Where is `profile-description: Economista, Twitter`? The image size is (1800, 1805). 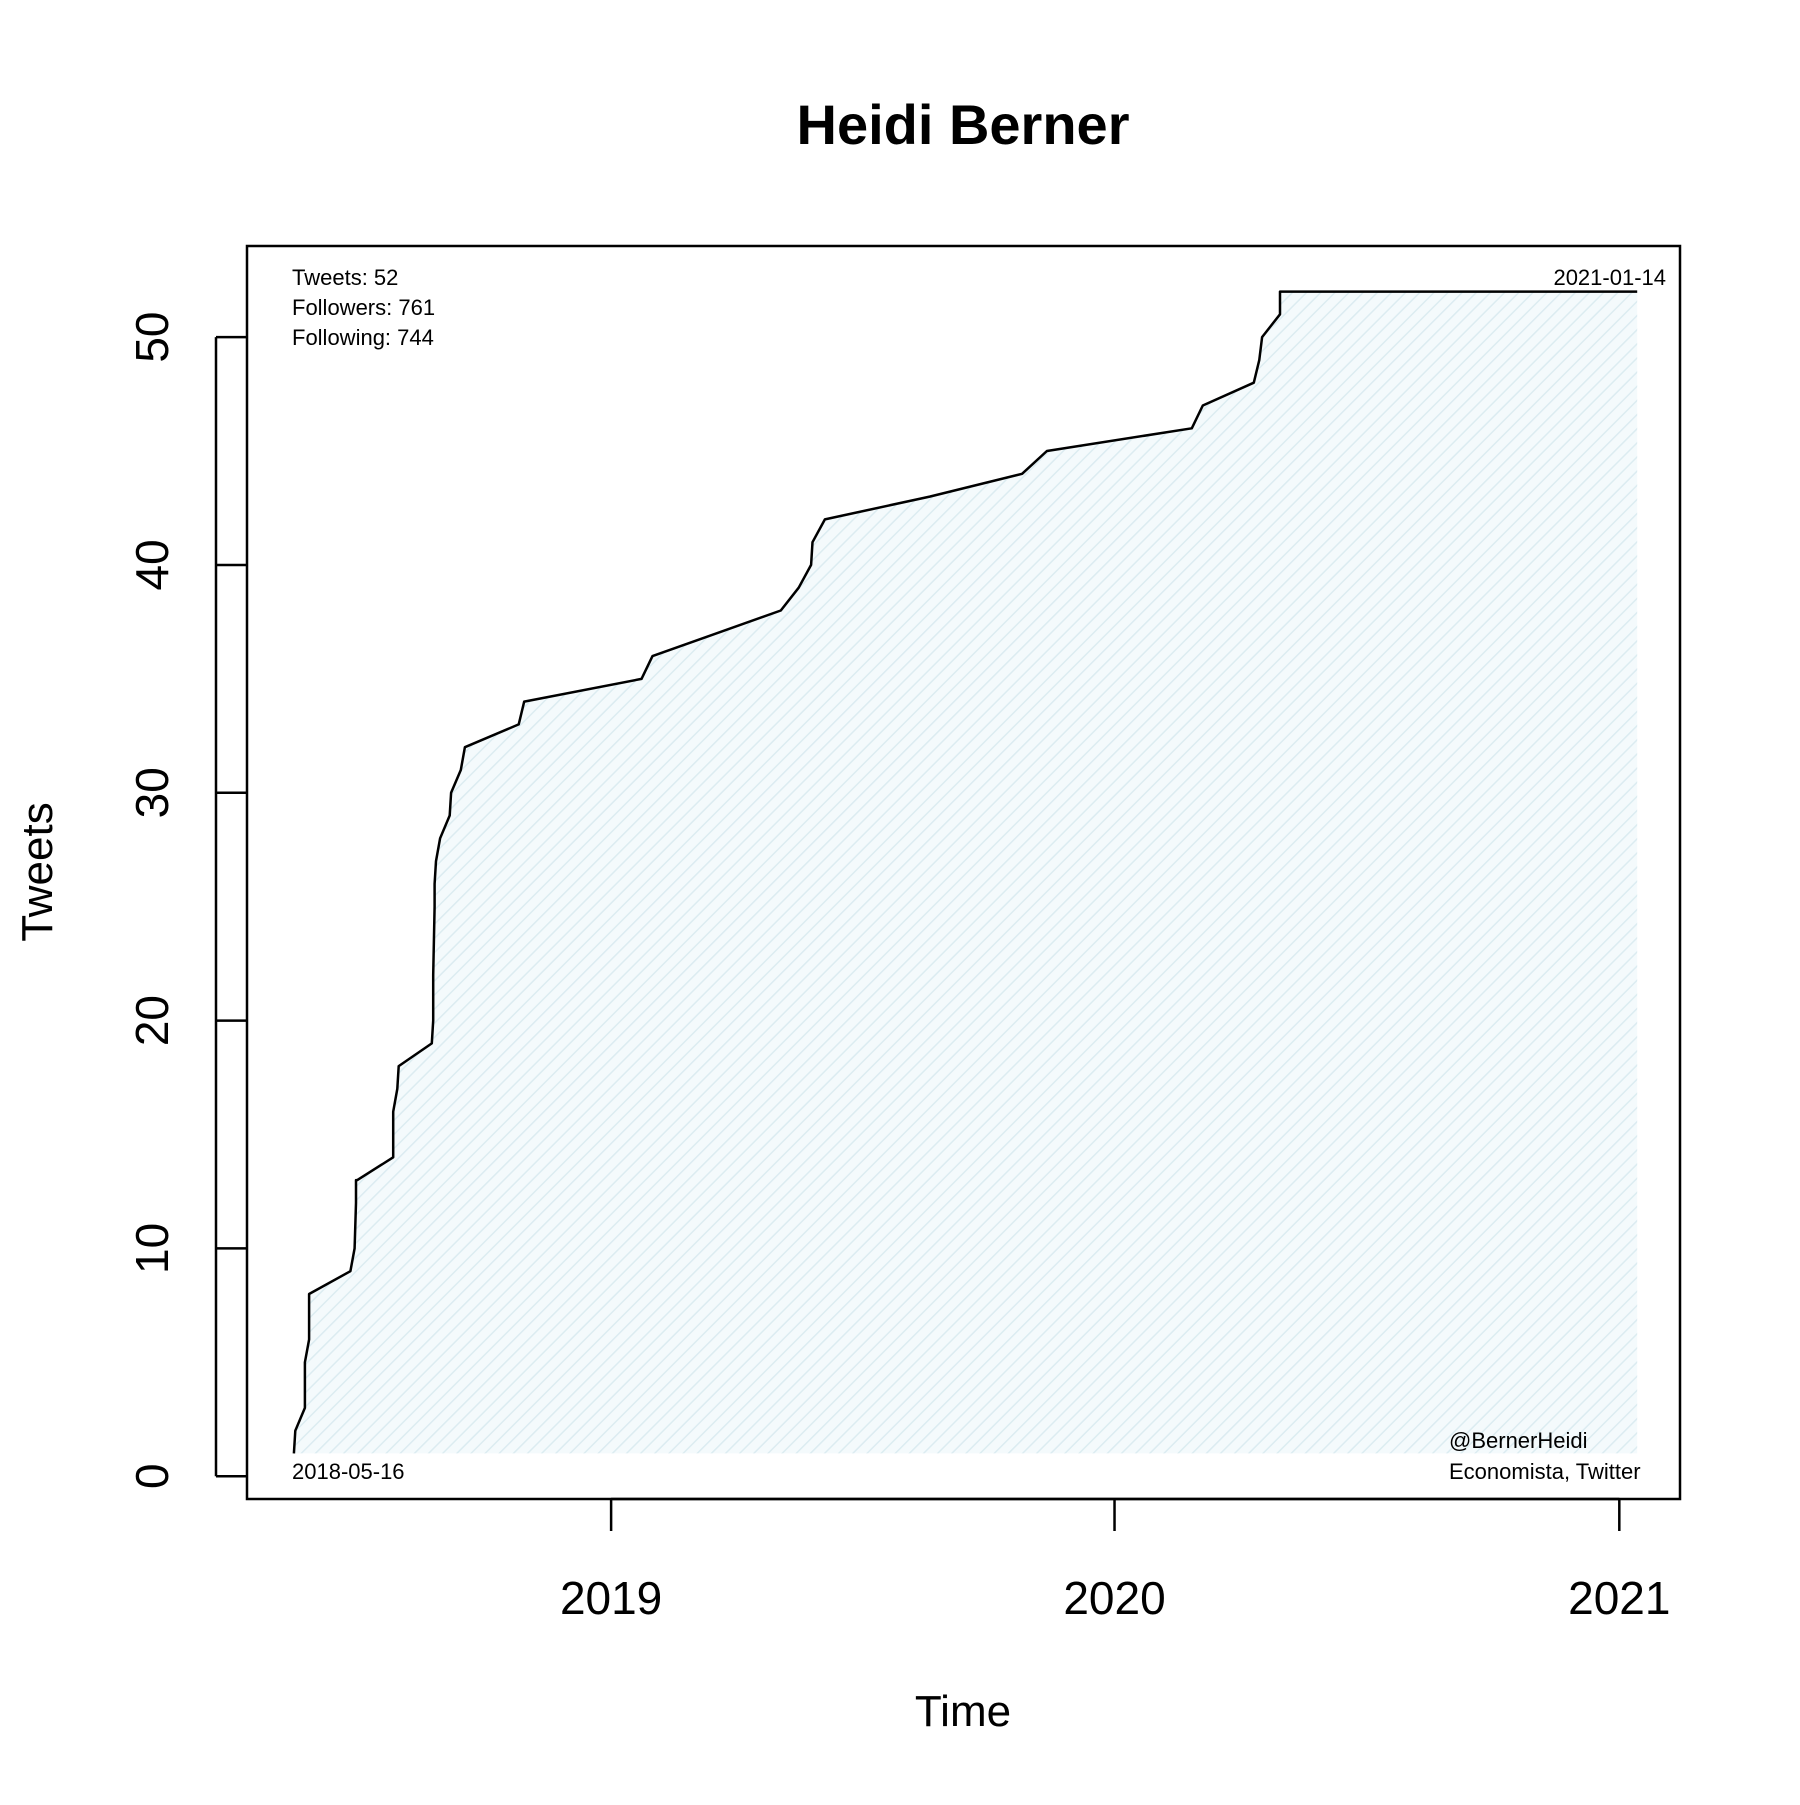 profile-description: Economista, Twitter is located at coordinates (1545, 1471).